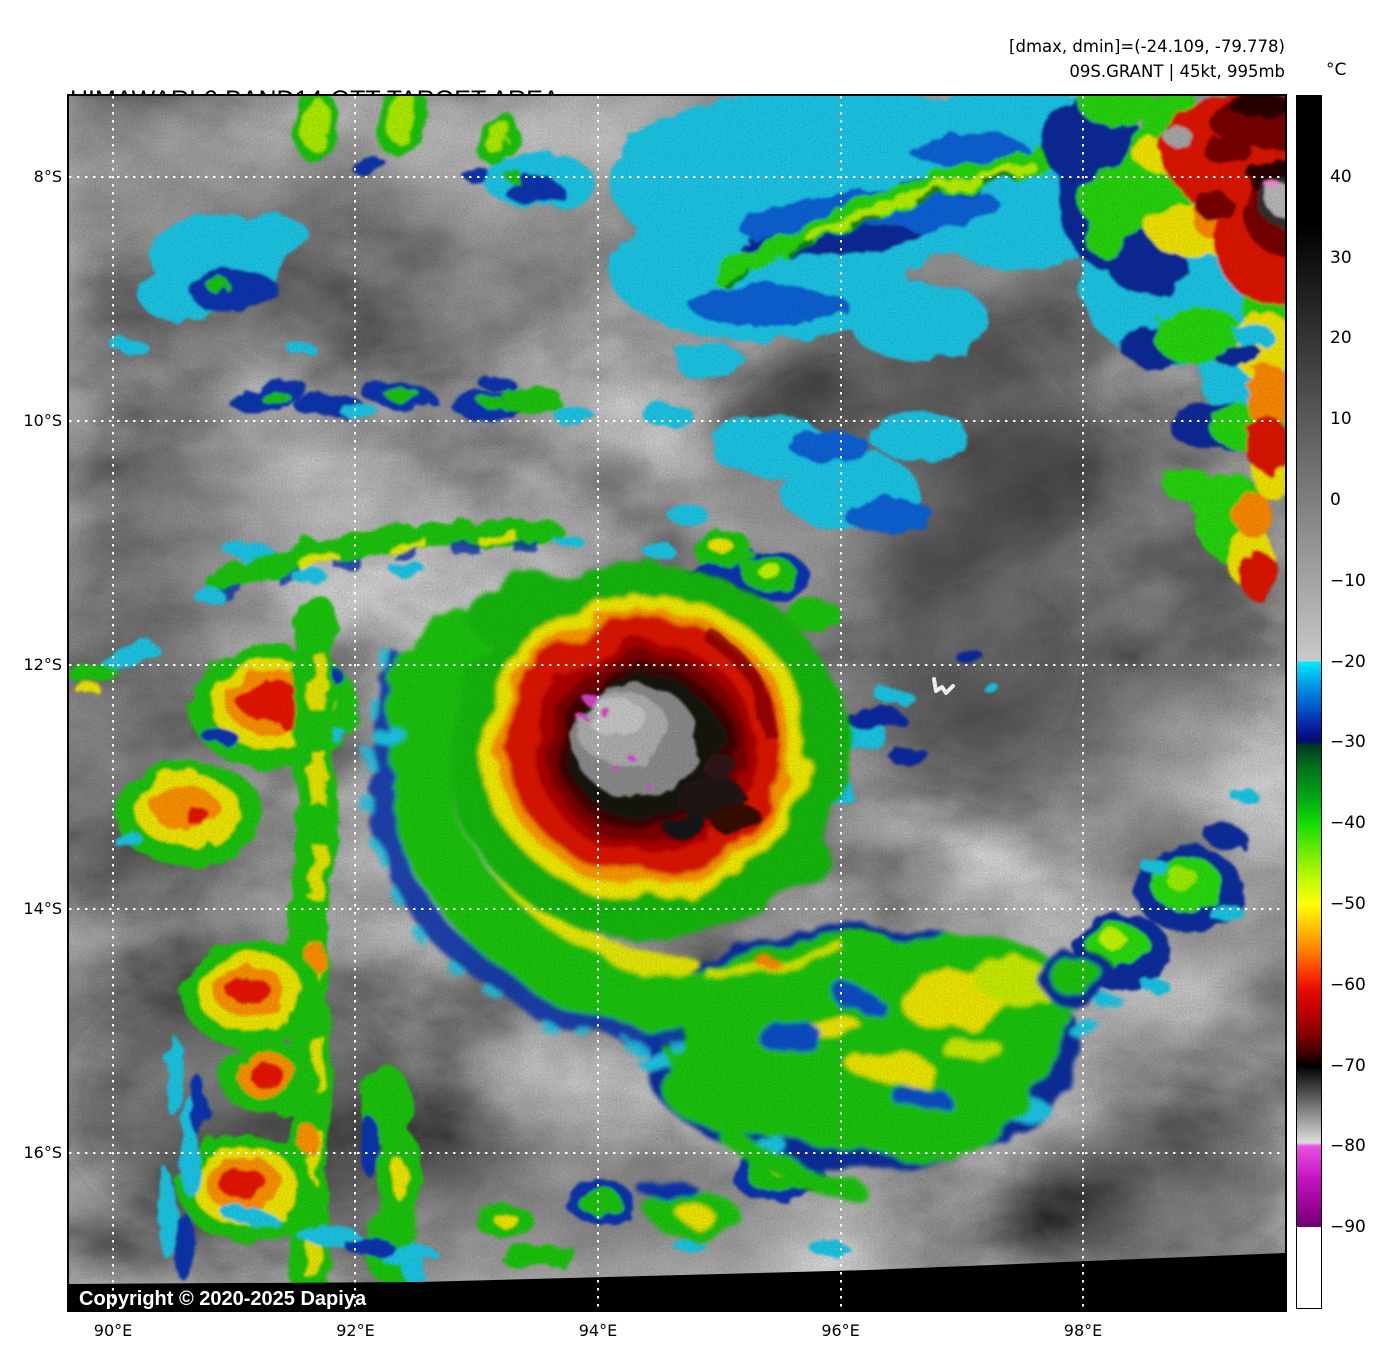 The image size is (1388, 1359). What do you see at coordinates (1348, 1065) in the screenshot?
I see `colorbar-tick-label: −70` at bounding box center [1348, 1065].